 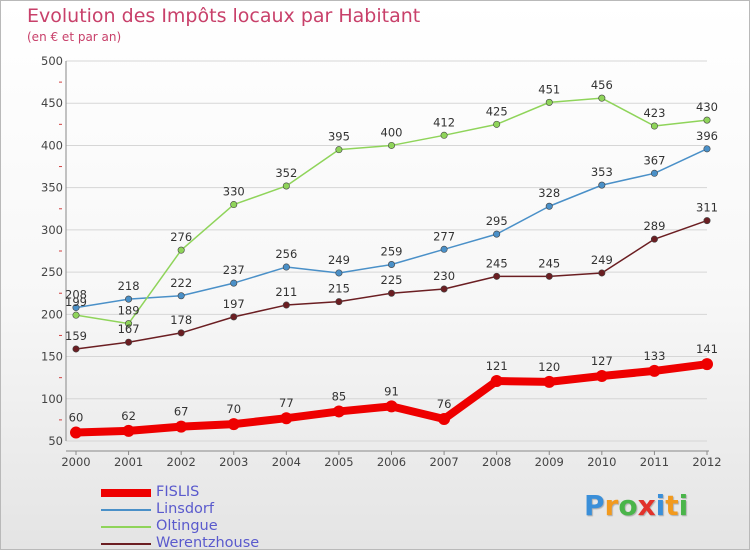 What do you see at coordinates (286, 403) in the screenshot?
I see `data-label: 77` at bounding box center [286, 403].